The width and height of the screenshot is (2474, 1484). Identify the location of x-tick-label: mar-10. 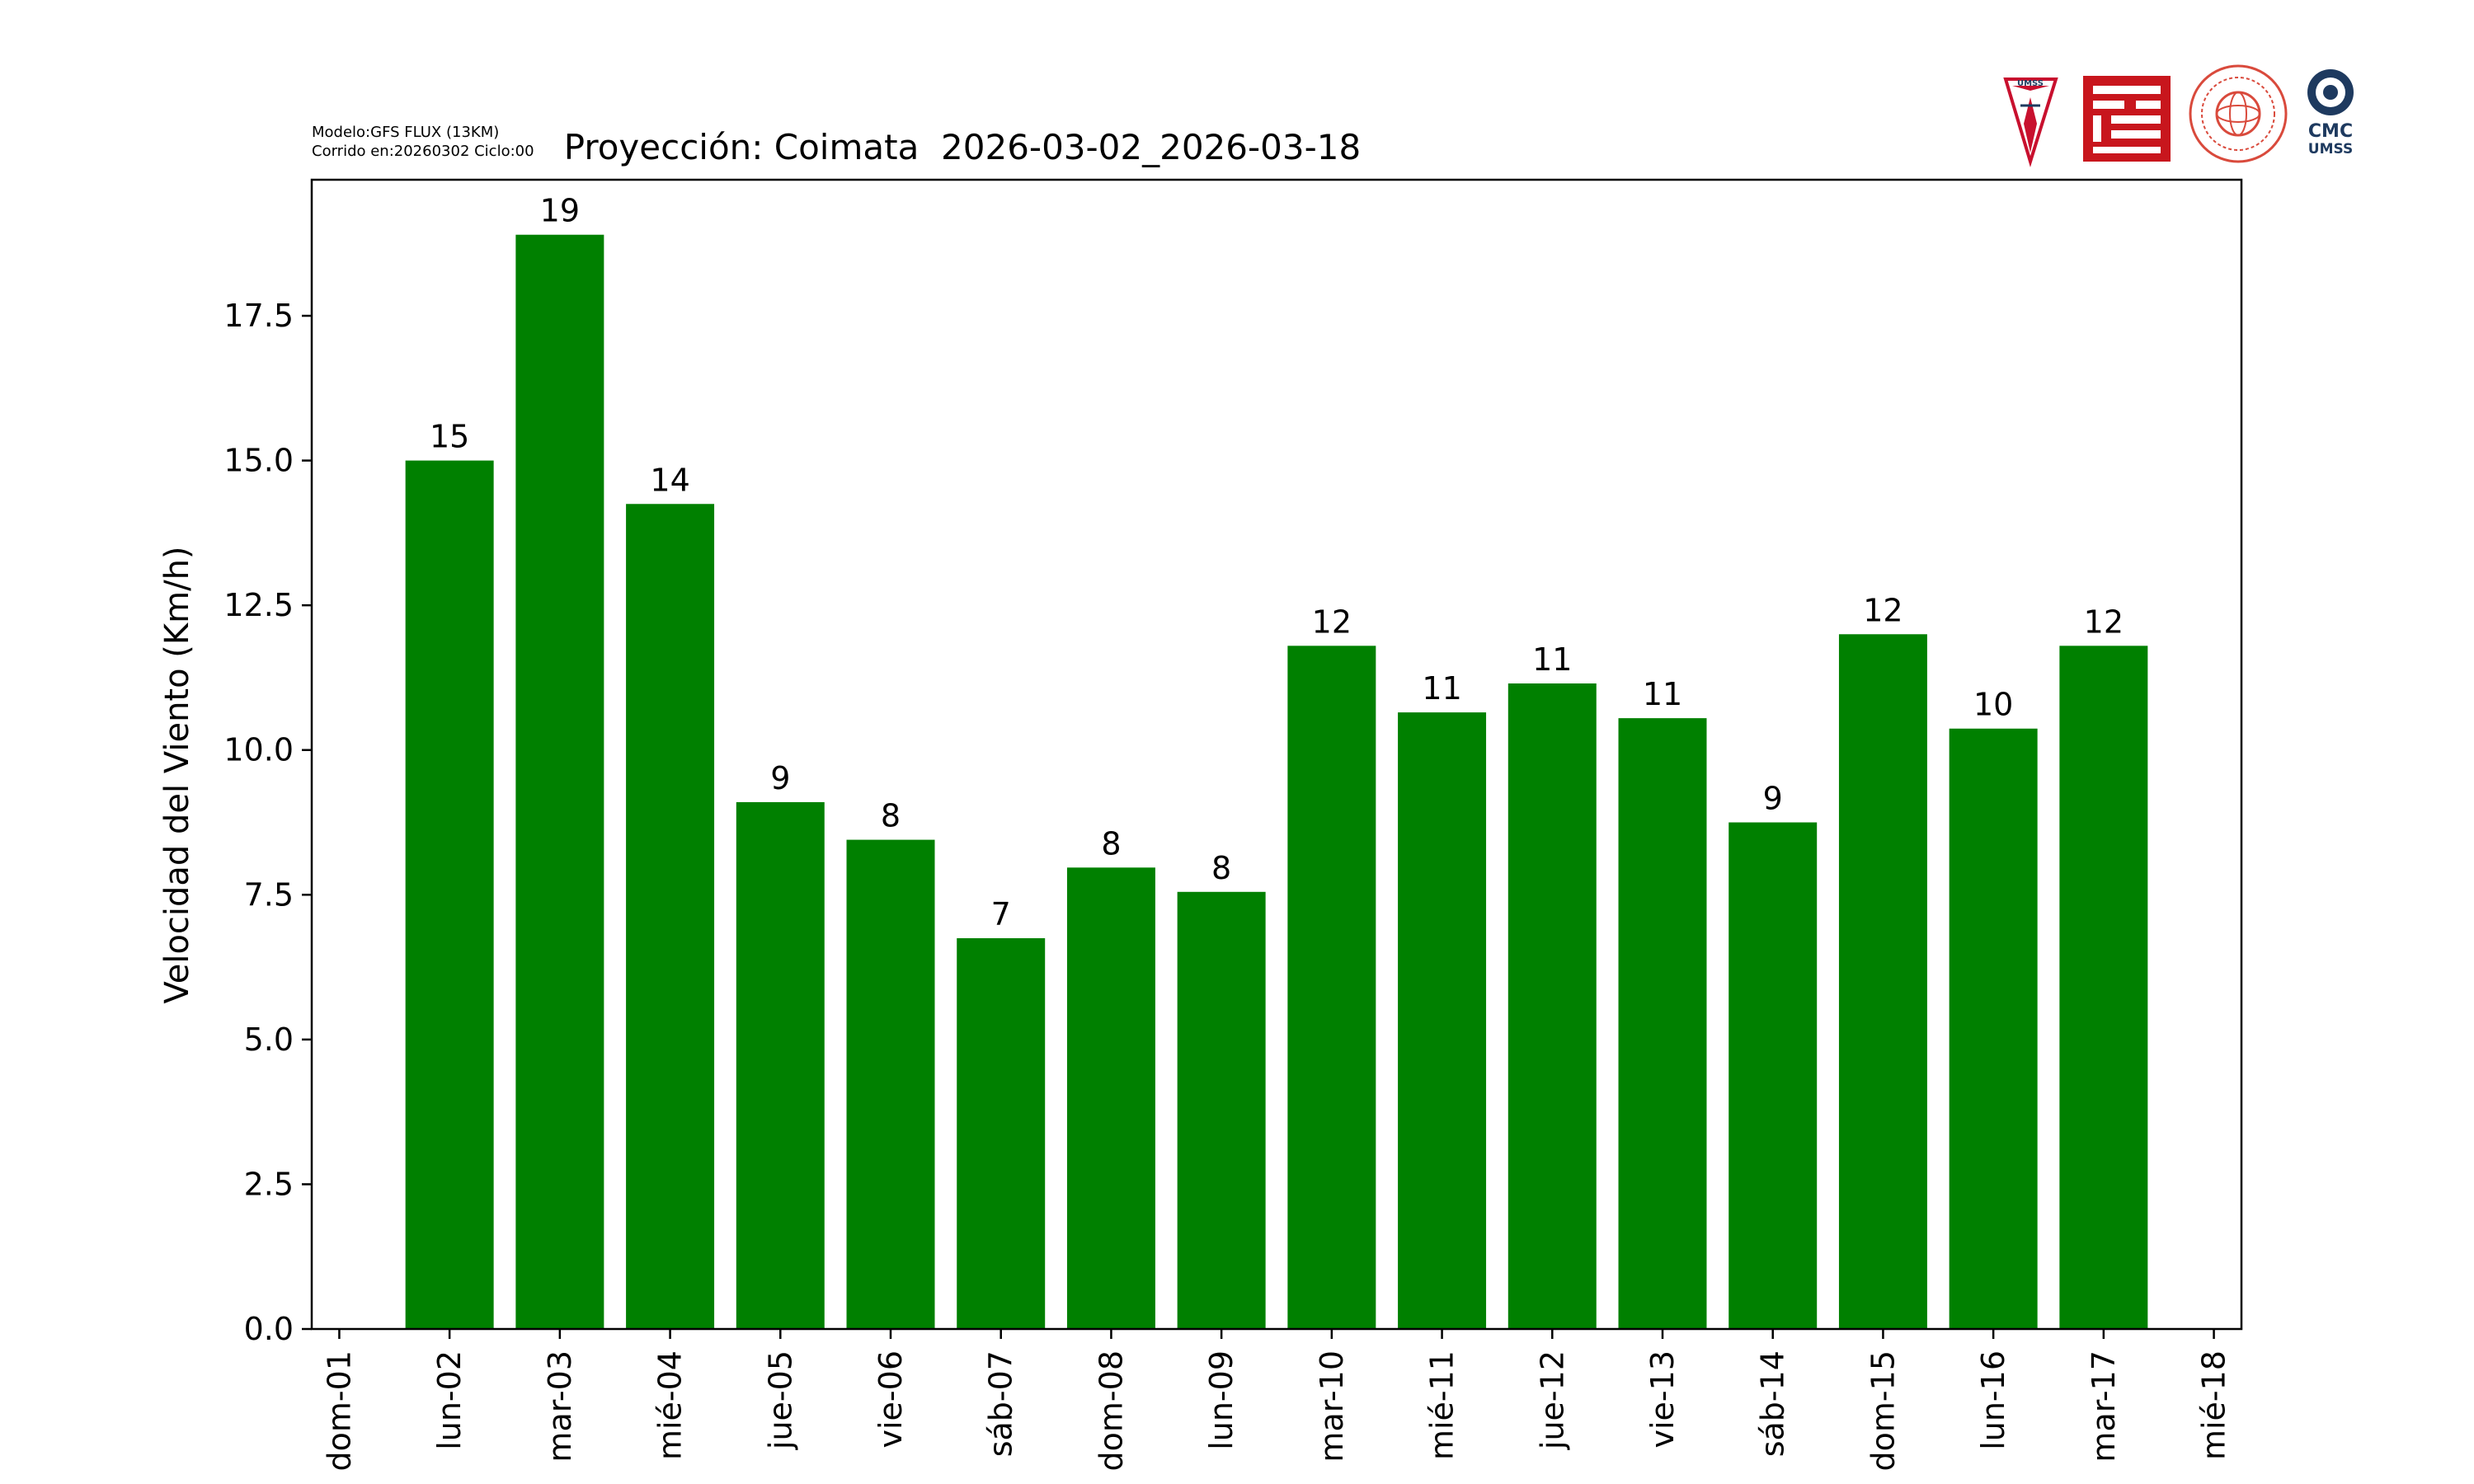
(1332, 1406).